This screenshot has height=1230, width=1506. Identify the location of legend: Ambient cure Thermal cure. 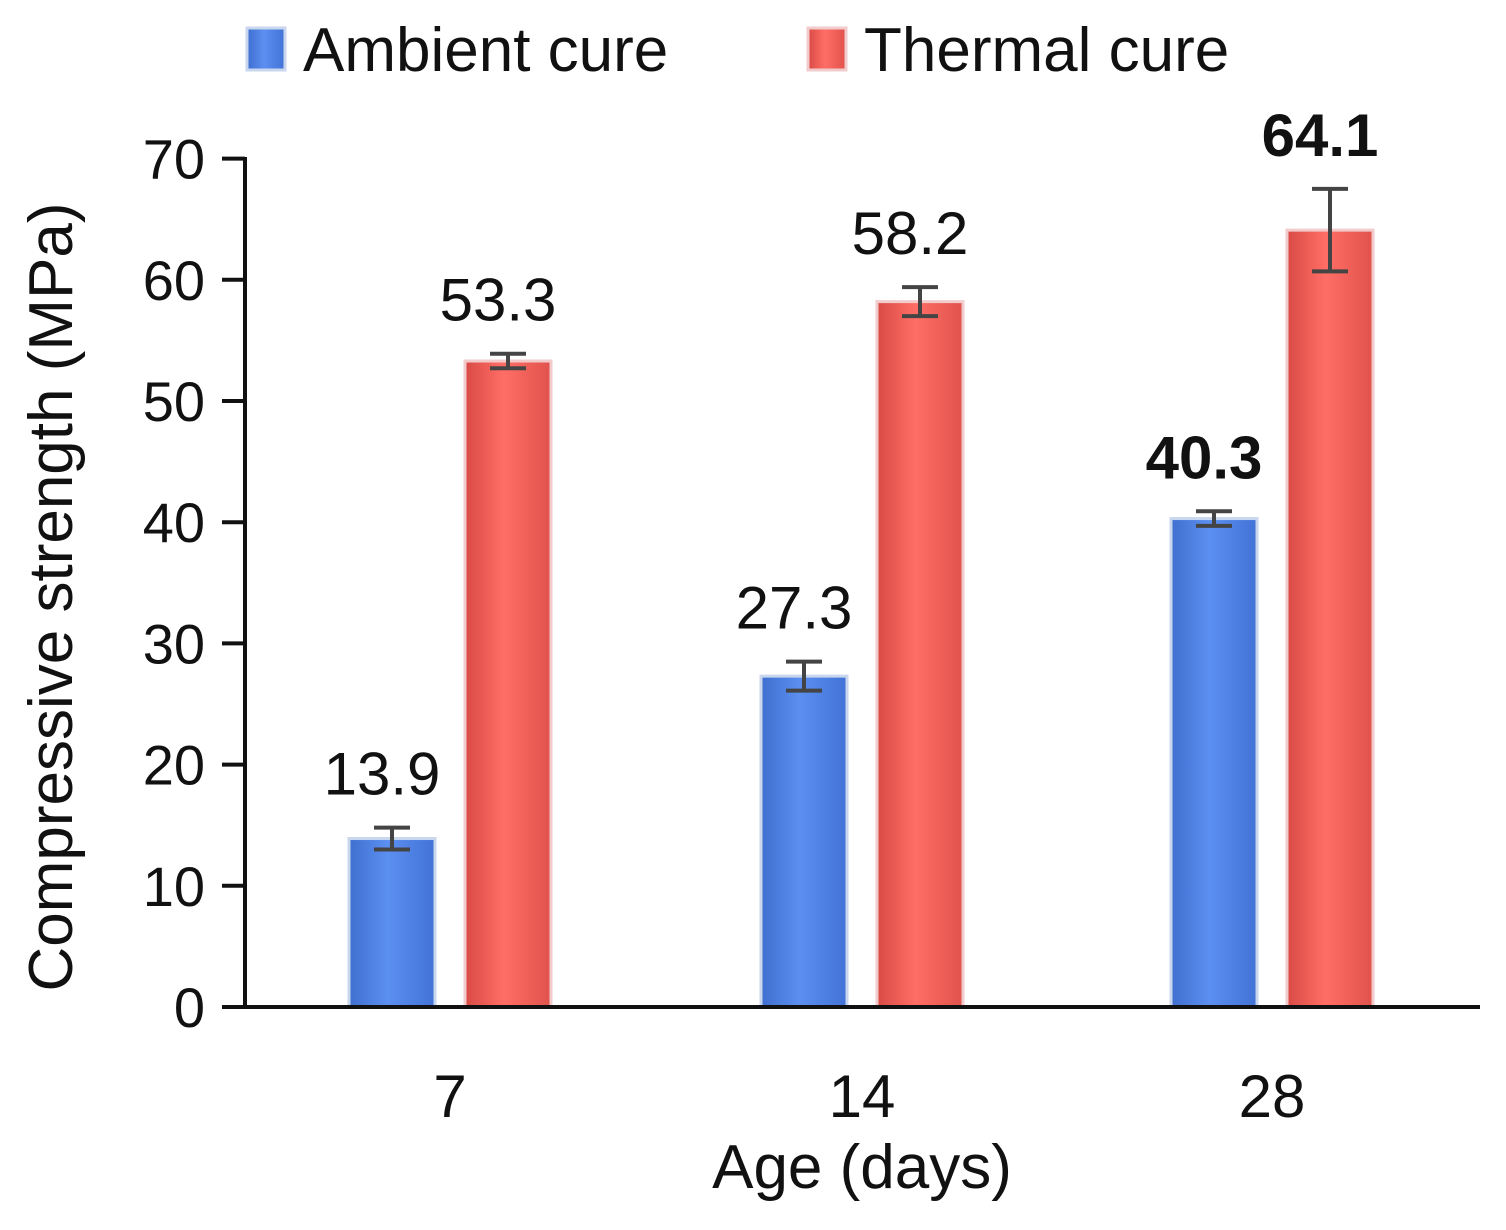
(737, 50).